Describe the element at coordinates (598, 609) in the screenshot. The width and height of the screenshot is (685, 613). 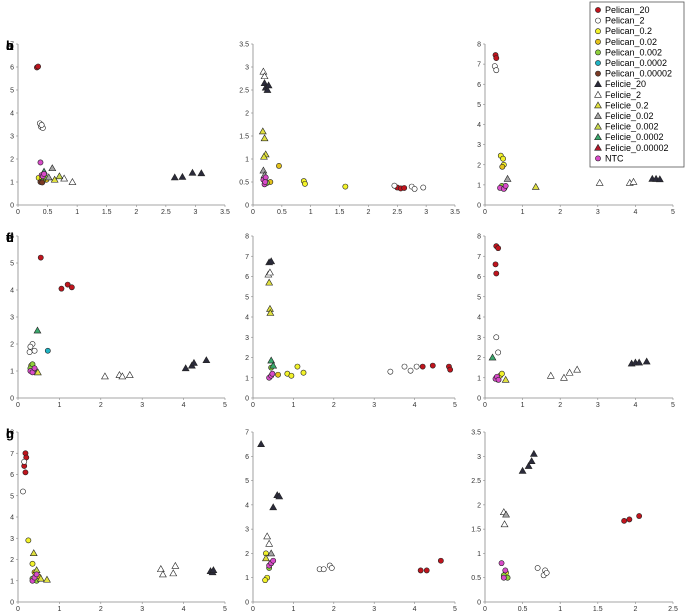
I see `x-tick-label: 1.5` at that location.